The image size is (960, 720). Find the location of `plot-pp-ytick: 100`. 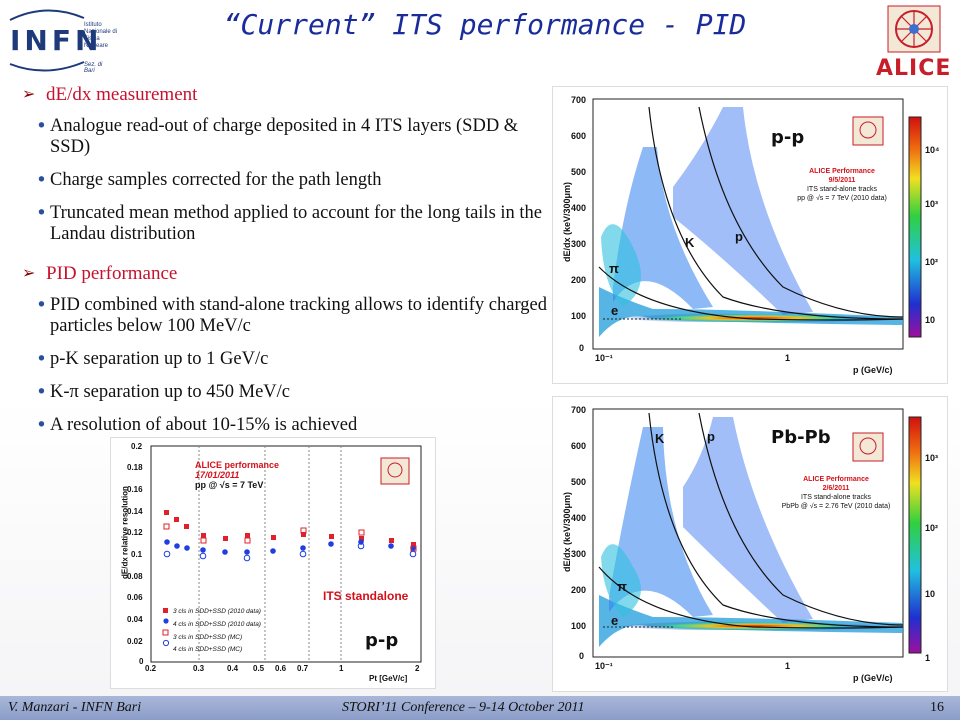

plot-pp-ytick: 100 is located at coordinates (579, 316).